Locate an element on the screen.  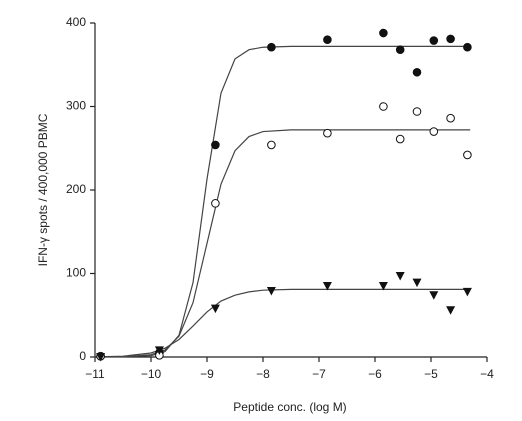
x-tick-label: −6 is located at coordinates (375, 374).